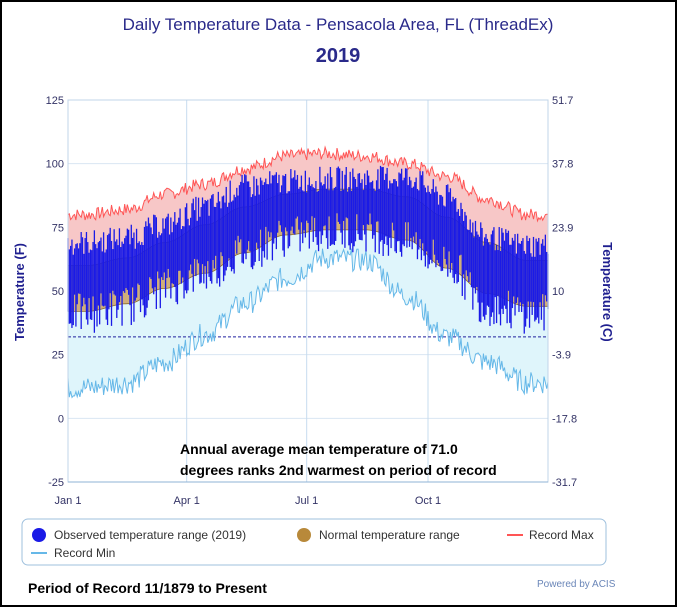 This screenshot has width=677, height=607. What do you see at coordinates (561, 535) in the screenshot?
I see `legend-label-record-max: Record Max` at bounding box center [561, 535].